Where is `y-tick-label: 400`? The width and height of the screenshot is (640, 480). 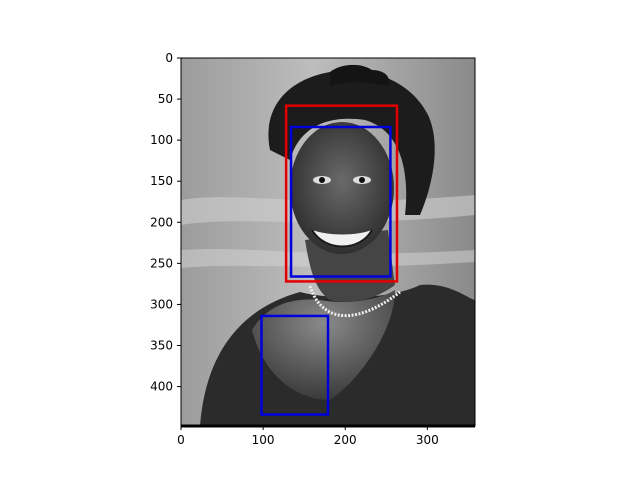
y-tick-label: 400 is located at coordinates (161, 387).